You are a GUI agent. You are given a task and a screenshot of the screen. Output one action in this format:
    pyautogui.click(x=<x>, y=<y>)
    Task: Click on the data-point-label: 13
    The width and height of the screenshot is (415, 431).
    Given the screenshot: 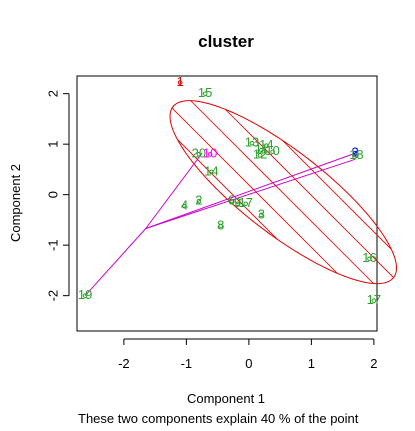 What is the action you would take?
    pyautogui.click(x=252, y=142)
    